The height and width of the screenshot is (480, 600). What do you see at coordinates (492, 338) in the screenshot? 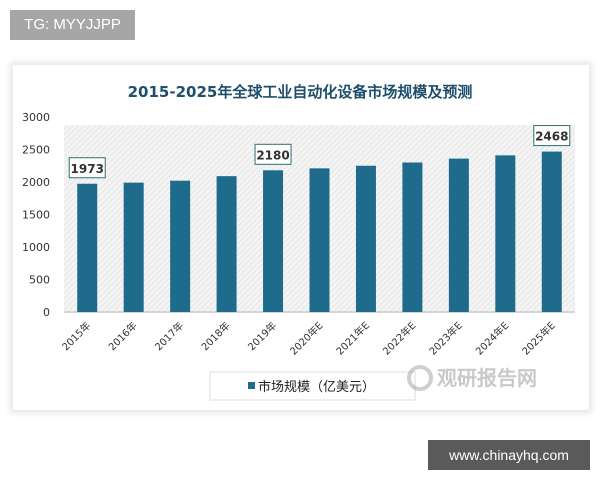
I see `x-tick-label: 2024年E` at bounding box center [492, 338].